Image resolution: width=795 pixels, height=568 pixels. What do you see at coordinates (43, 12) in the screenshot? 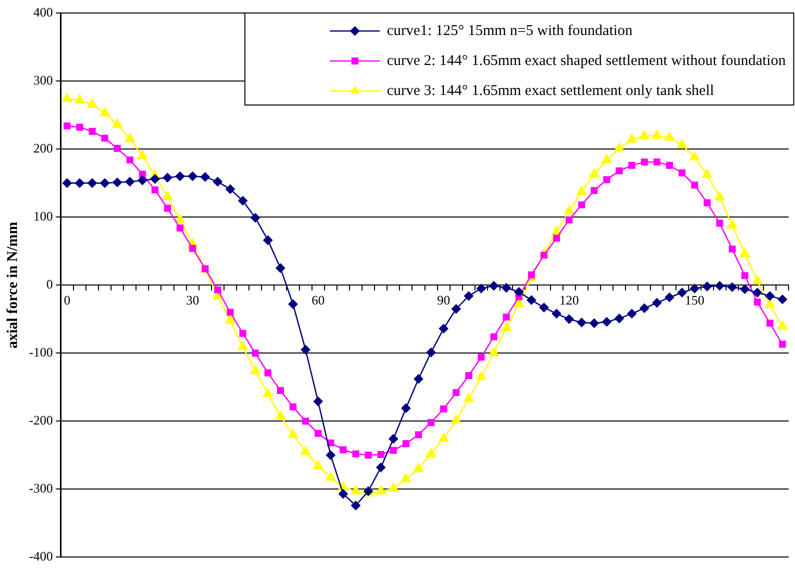
I see `y-tick-label: 400` at bounding box center [43, 12].